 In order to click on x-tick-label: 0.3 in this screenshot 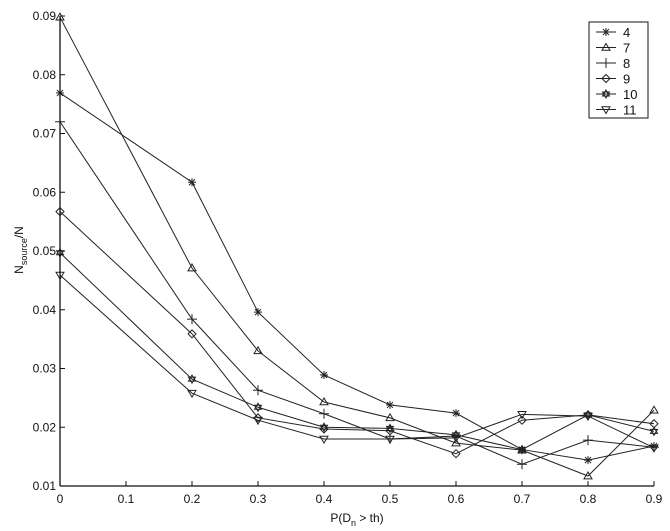, I will do `click(258, 499)`.